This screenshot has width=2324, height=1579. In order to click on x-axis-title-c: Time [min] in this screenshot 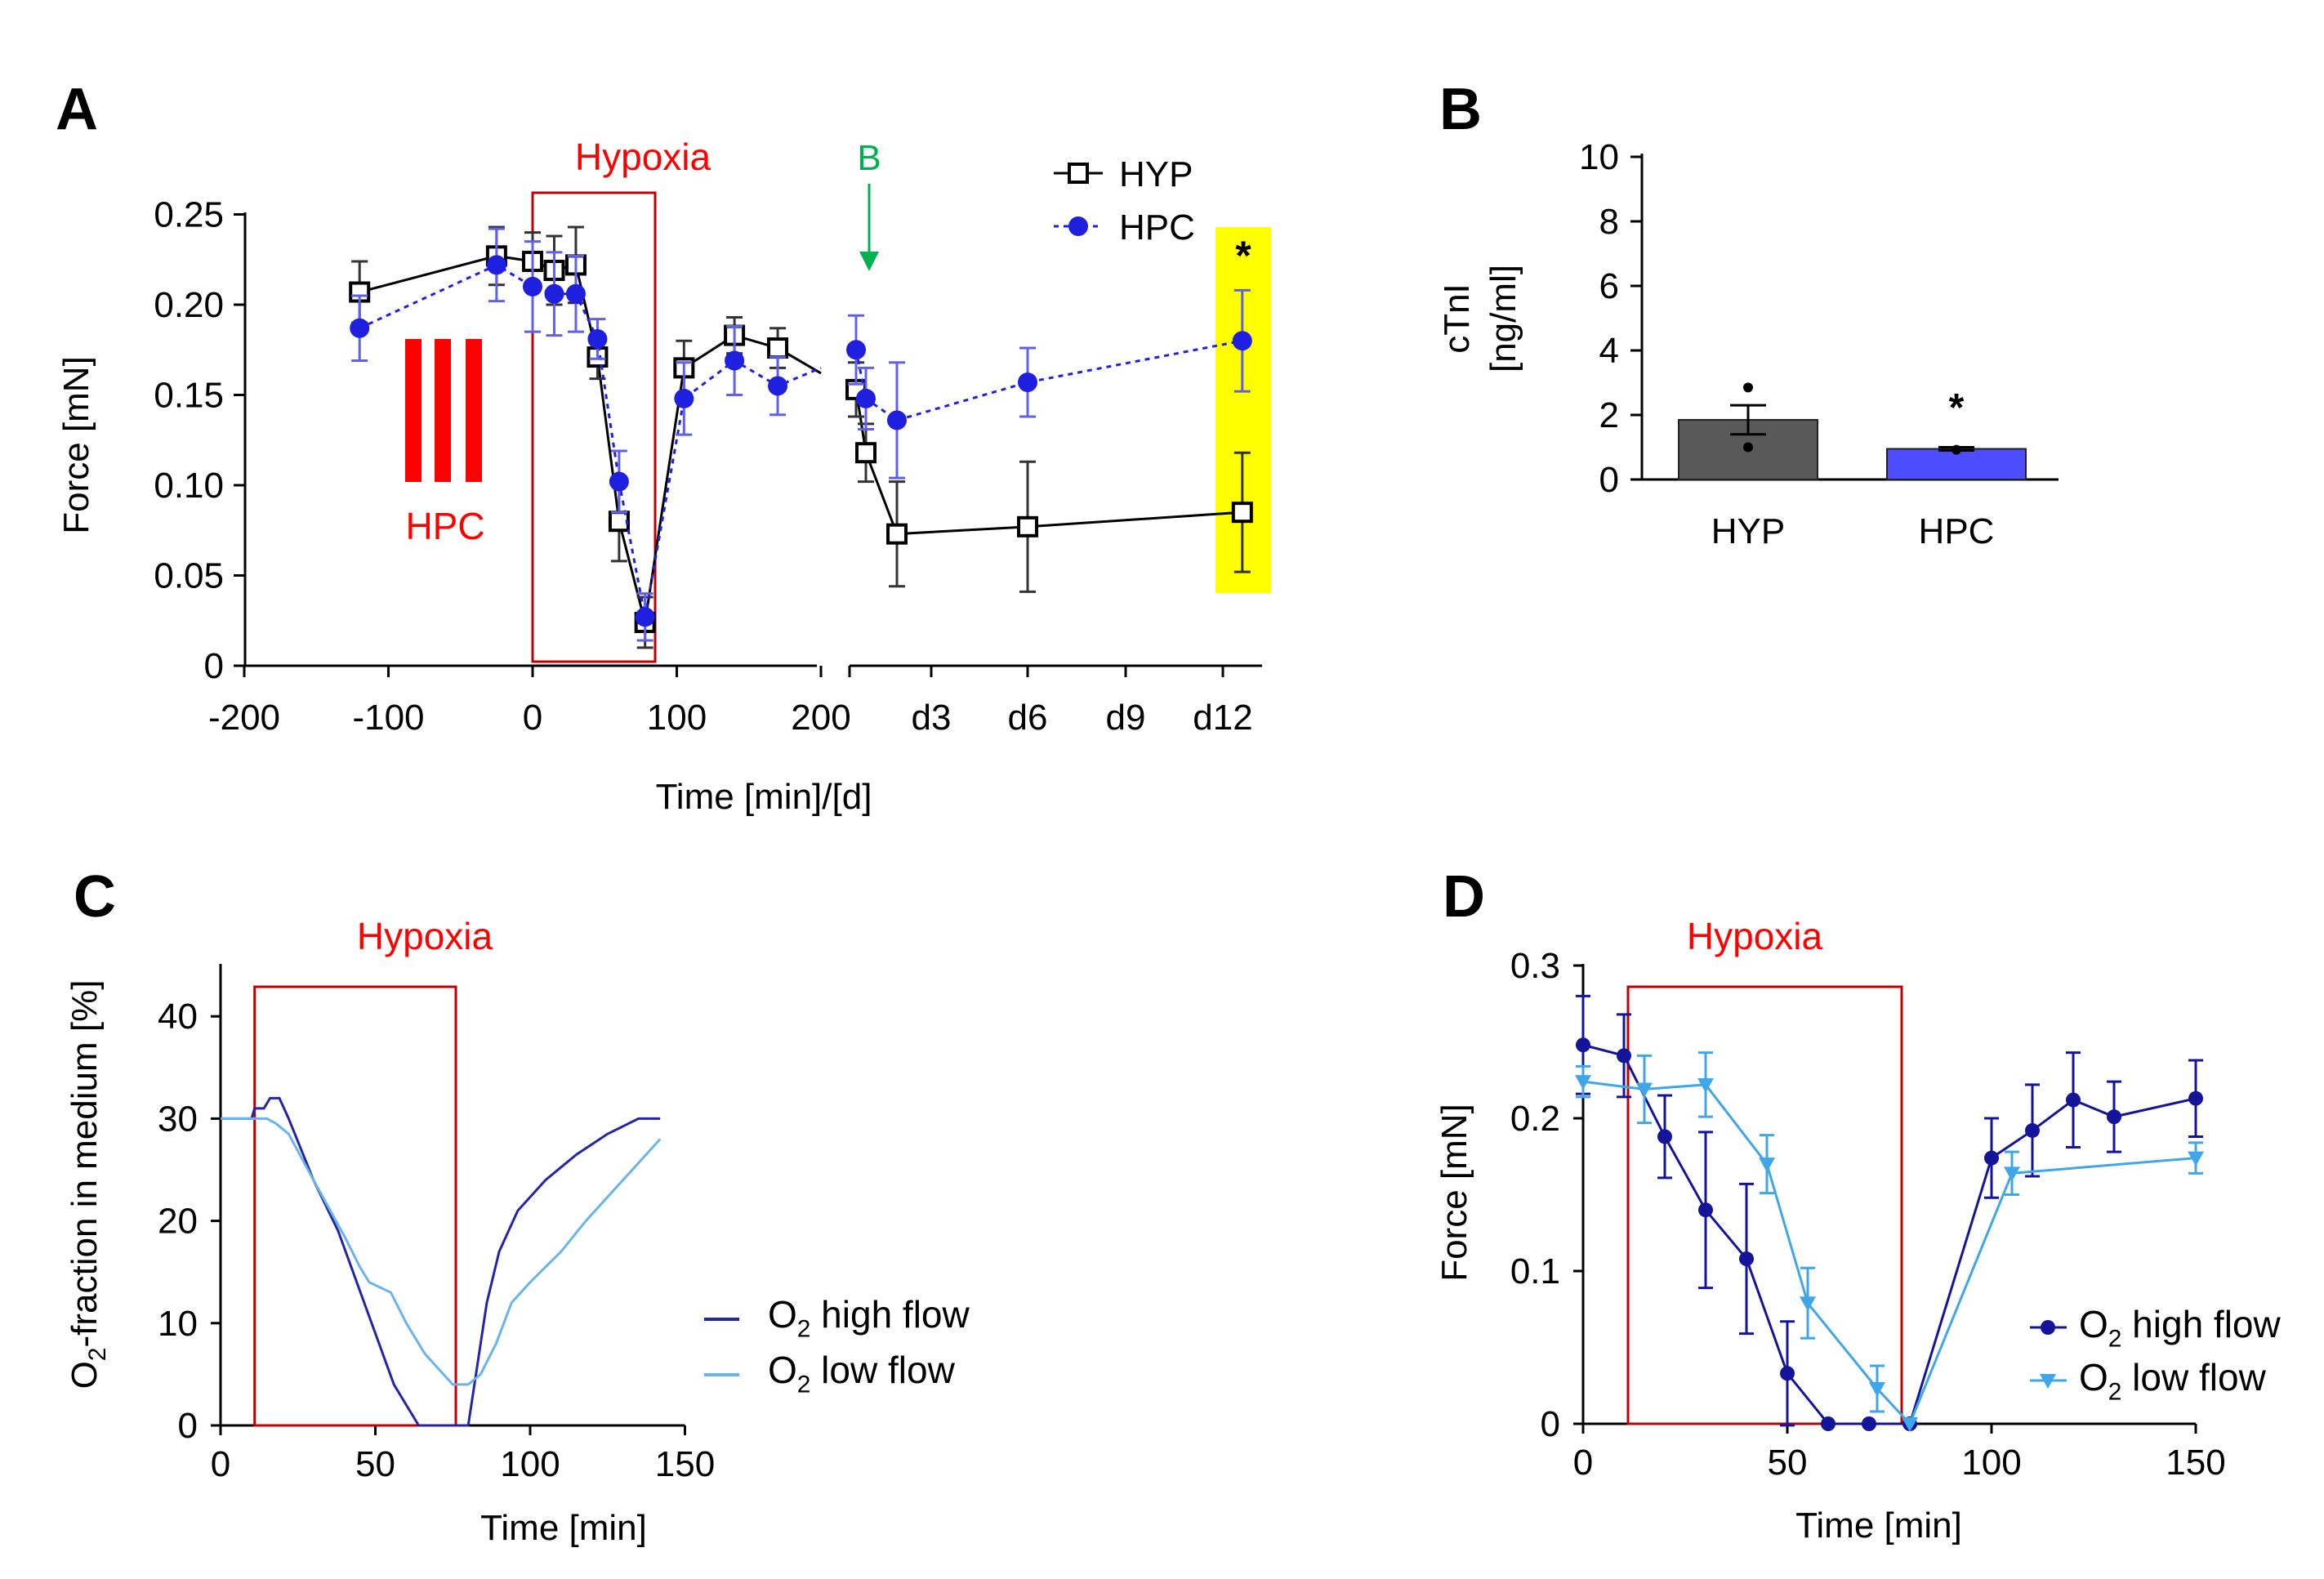, I will do `click(563, 1528)`.